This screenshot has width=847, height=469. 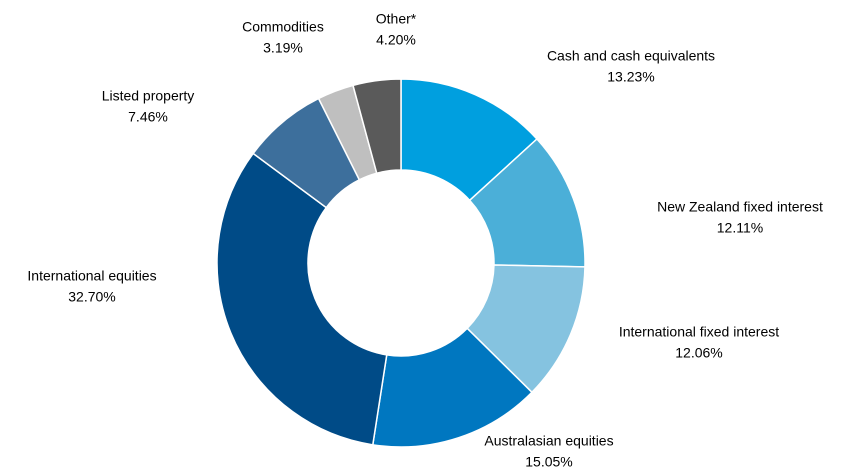 I want to click on segment-label: Cash and cash equivalents, so click(x=631, y=56).